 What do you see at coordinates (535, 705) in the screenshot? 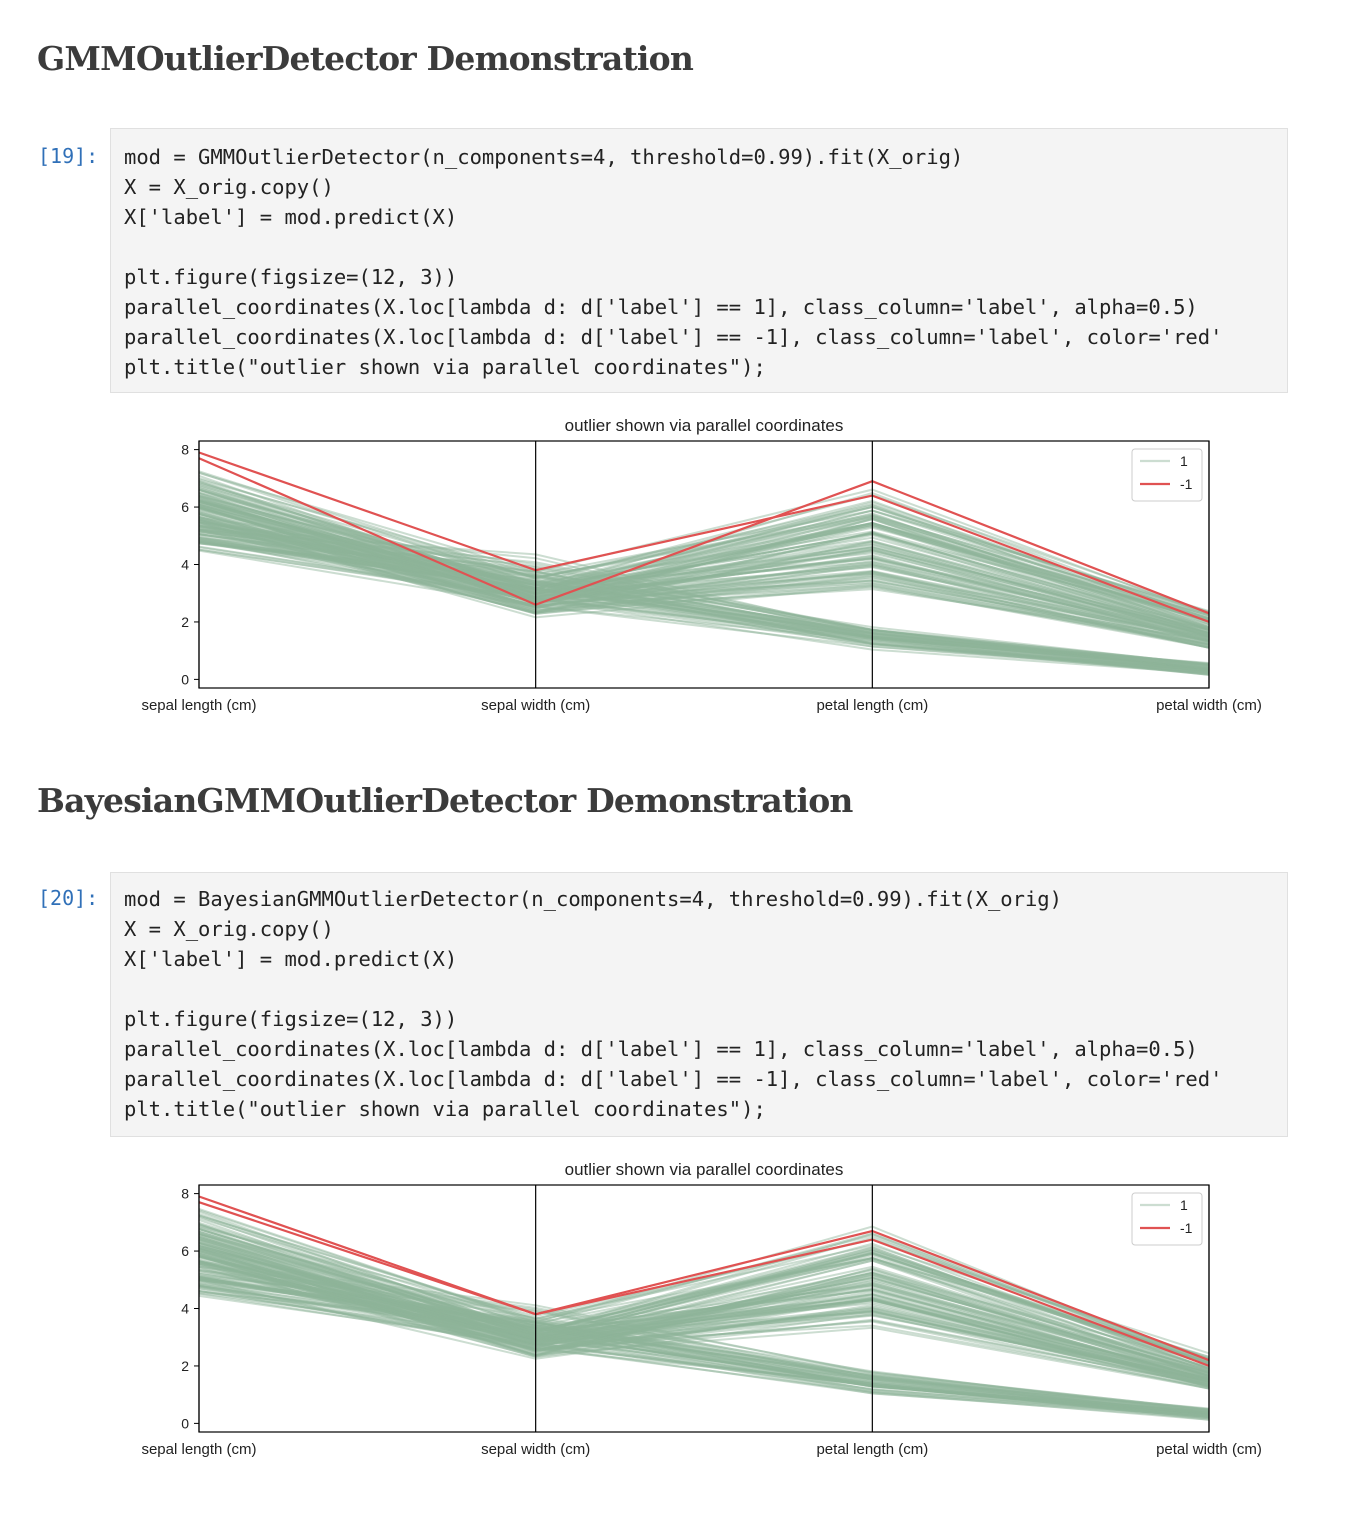
I see `x-tick-label: sepal width (cm)` at bounding box center [535, 705].